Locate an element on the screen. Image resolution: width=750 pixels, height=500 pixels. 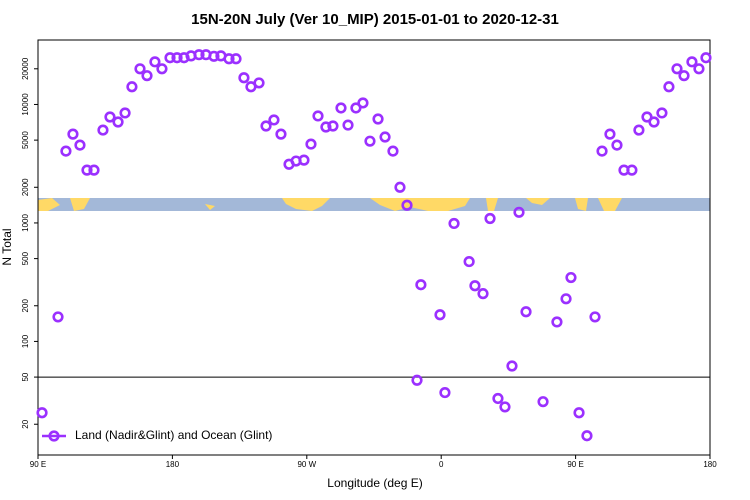
y-tick-label: 200 is located at coordinates (25, 306).